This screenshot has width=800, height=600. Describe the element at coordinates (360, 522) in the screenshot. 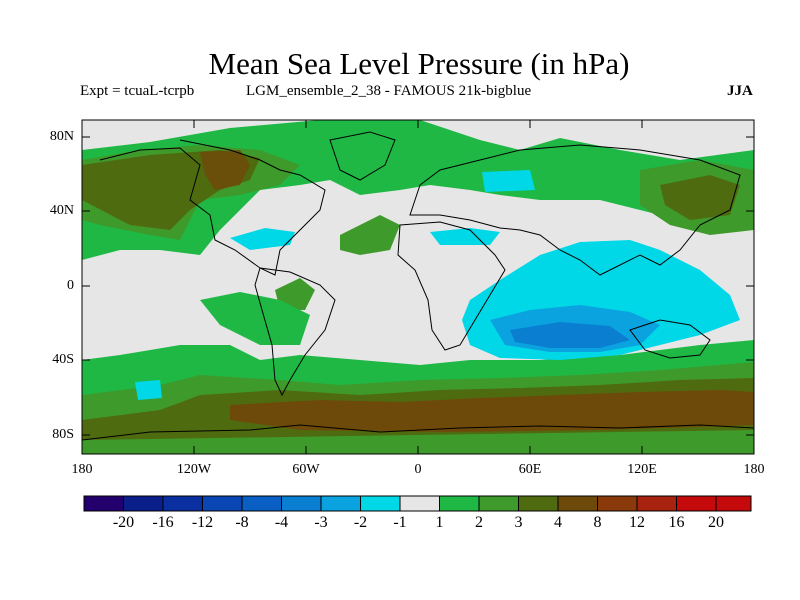

I see `colorbar-label-minus2: -2` at that location.